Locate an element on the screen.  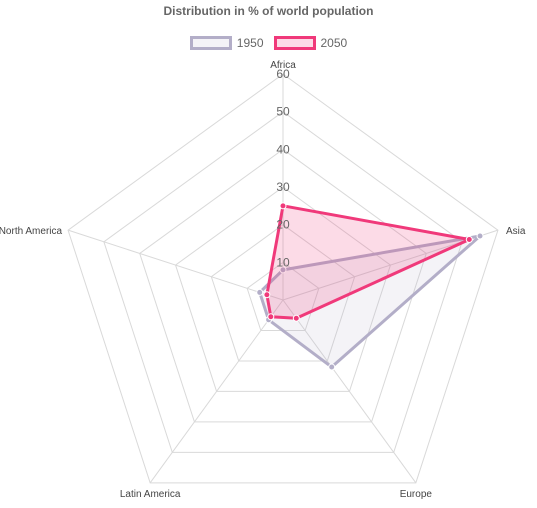
r-tick-label-60: 60 is located at coordinates (283, 74).